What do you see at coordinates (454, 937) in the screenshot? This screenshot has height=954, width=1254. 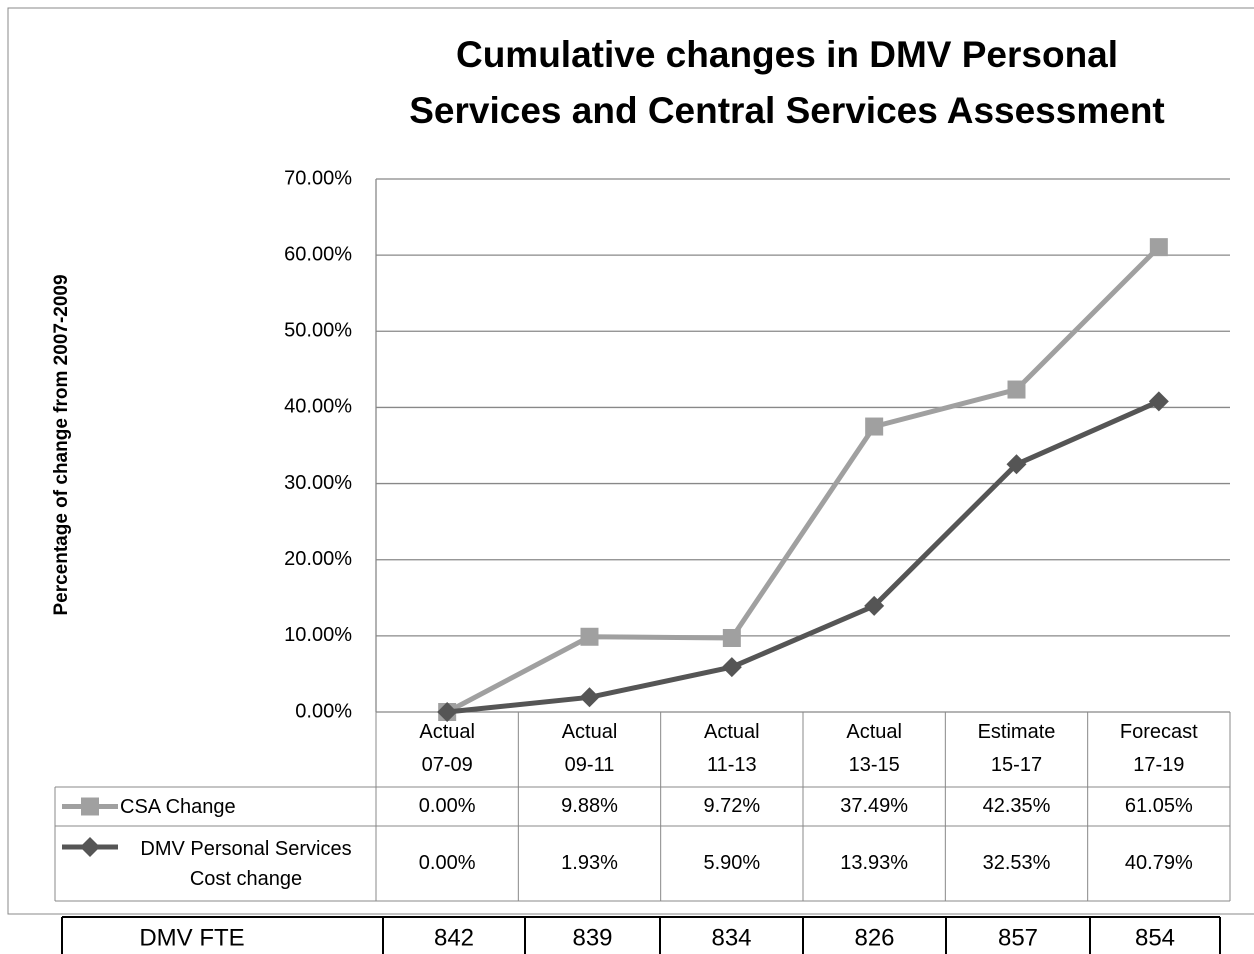 I see `fte-value: 842` at bounding box center [454, 937].